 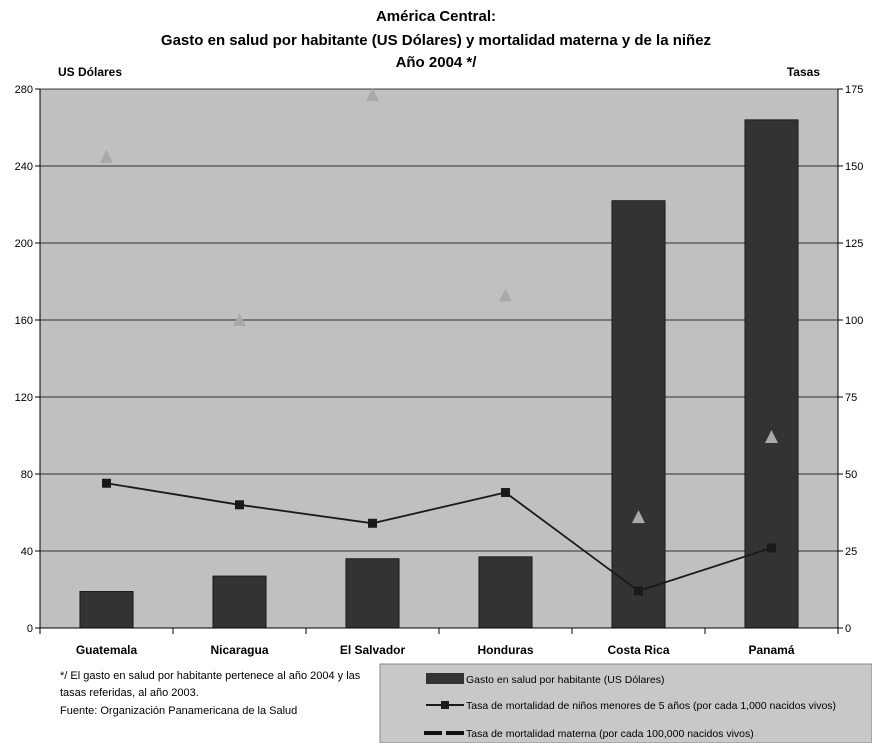 What do you see at coordinates (771, 650) in the screenshot?
I see `category-label-5: Panamá` at bounding box center [771, 650].